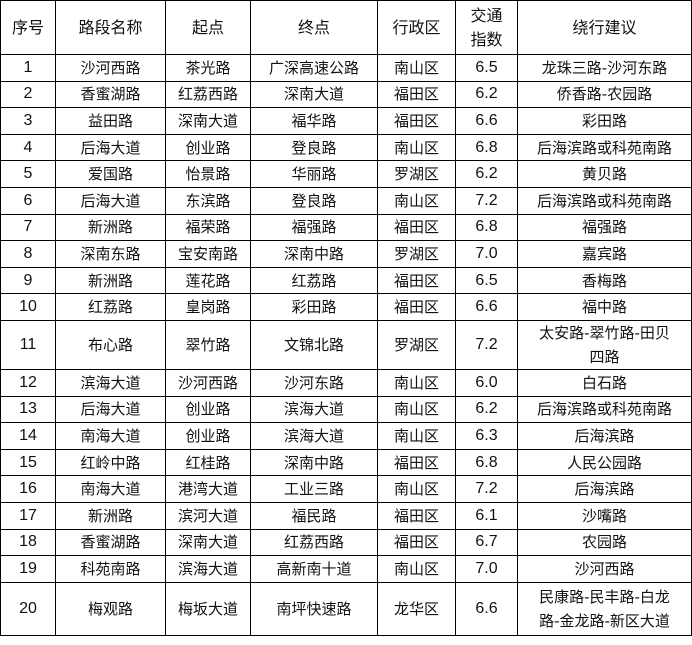  I want to click on cell-traffic-index: 6.7, so click(486, 542).